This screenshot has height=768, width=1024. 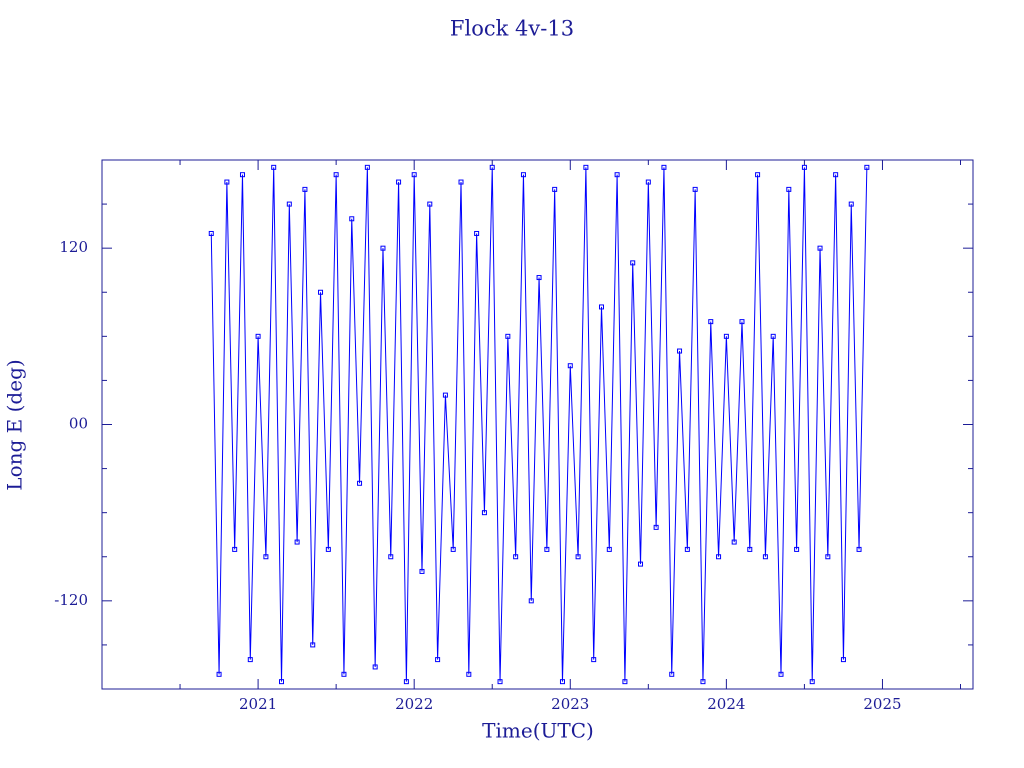 What do you see at coordinates (71, 600) in the screenshot?
I see `y-tick-label: -120` at bounding box center [71, 600].